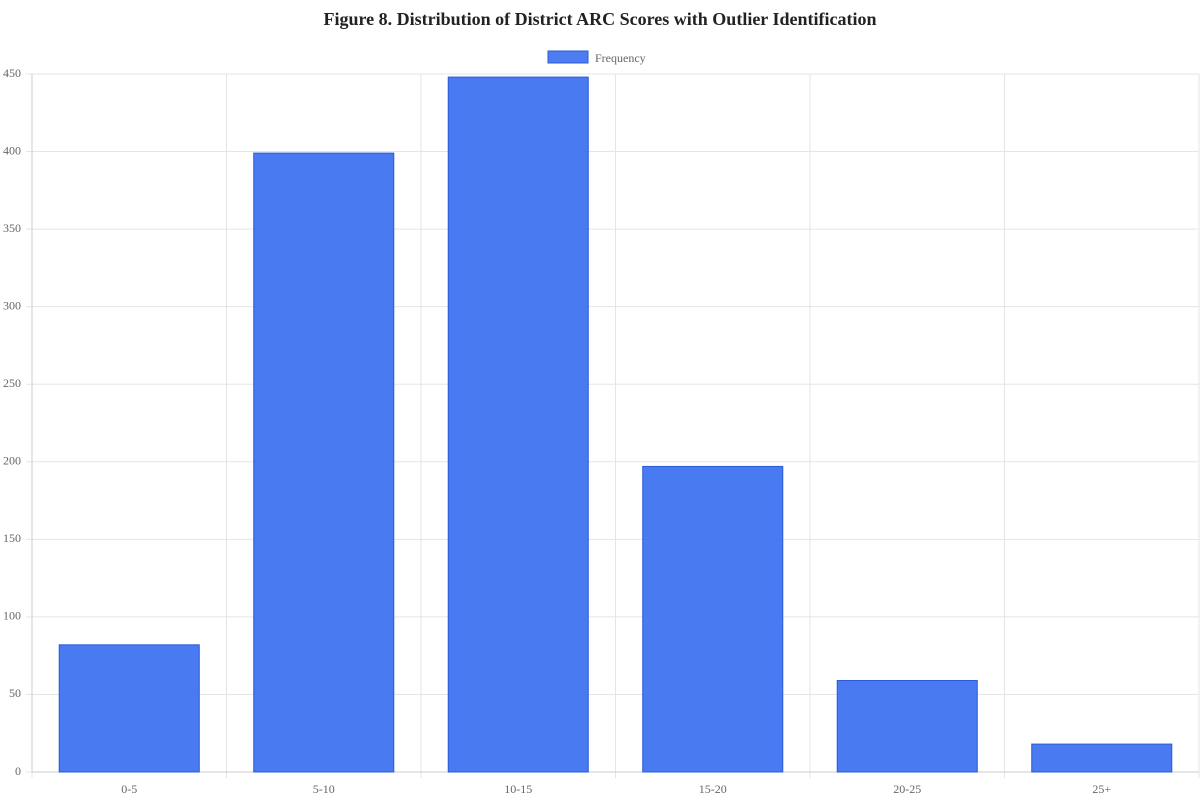 This screenshot has width=1200, height=800. Describe the element at coordinates (907, 789) in the screenshot. I see `x-tick-label: 20-25` at that location.